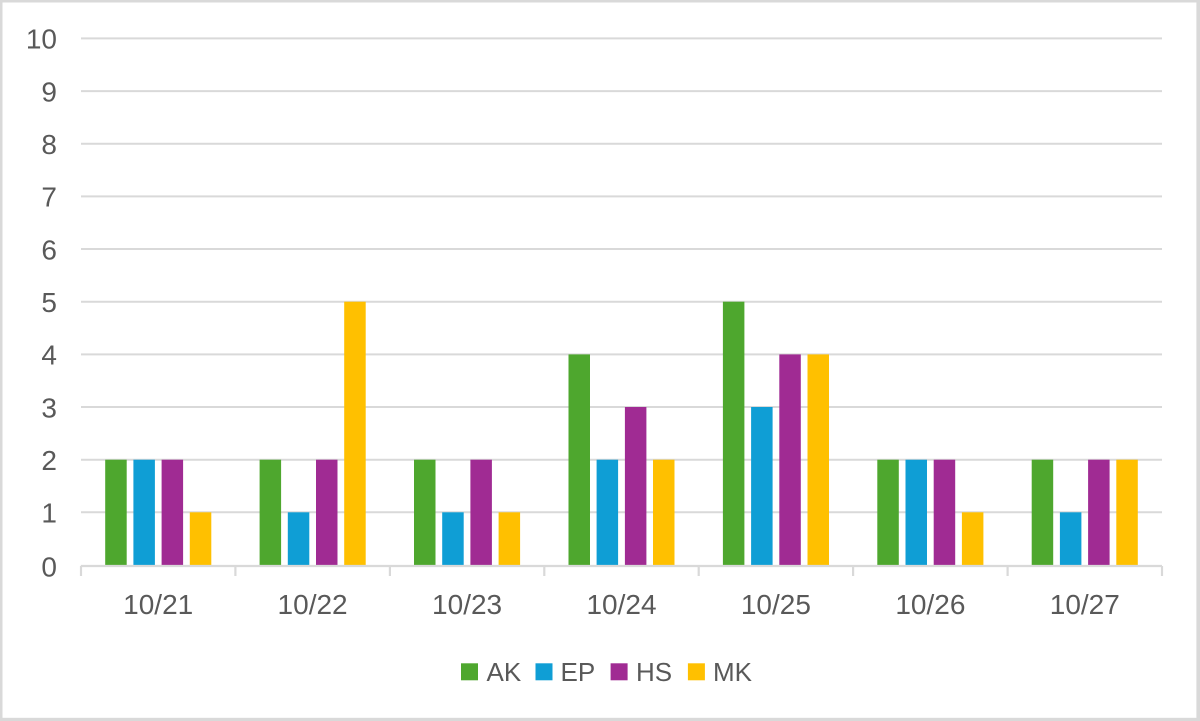 Image resolution: width=1200 pixels, height=721 pixels. I want to click on svg-text: 6, so click(49, 249).